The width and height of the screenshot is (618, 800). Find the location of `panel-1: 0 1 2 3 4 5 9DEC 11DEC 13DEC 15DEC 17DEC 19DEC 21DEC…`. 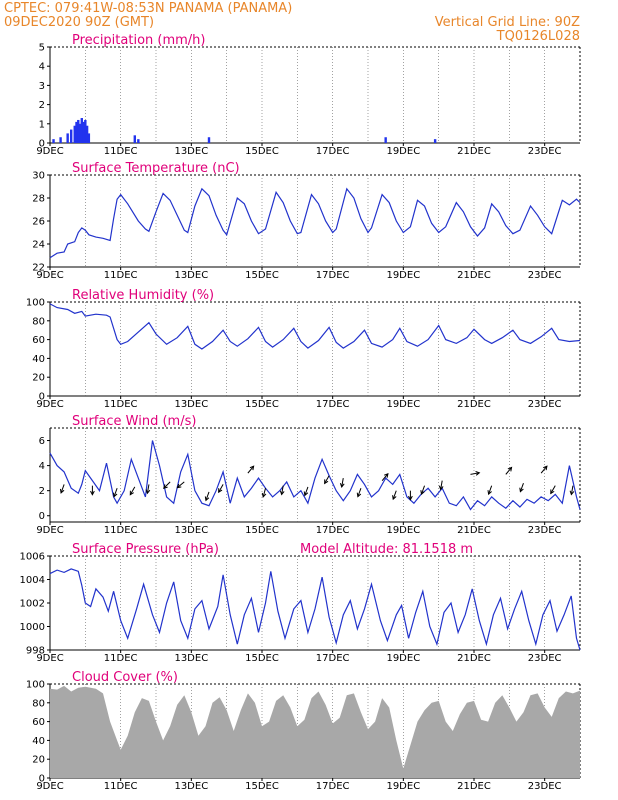

panel-1: 0 1 2 3 4 5 9DEC 11DEC 13DEC 15DEC 17DEC 19DEC 21DEC… is located at coordinates (308, 95).